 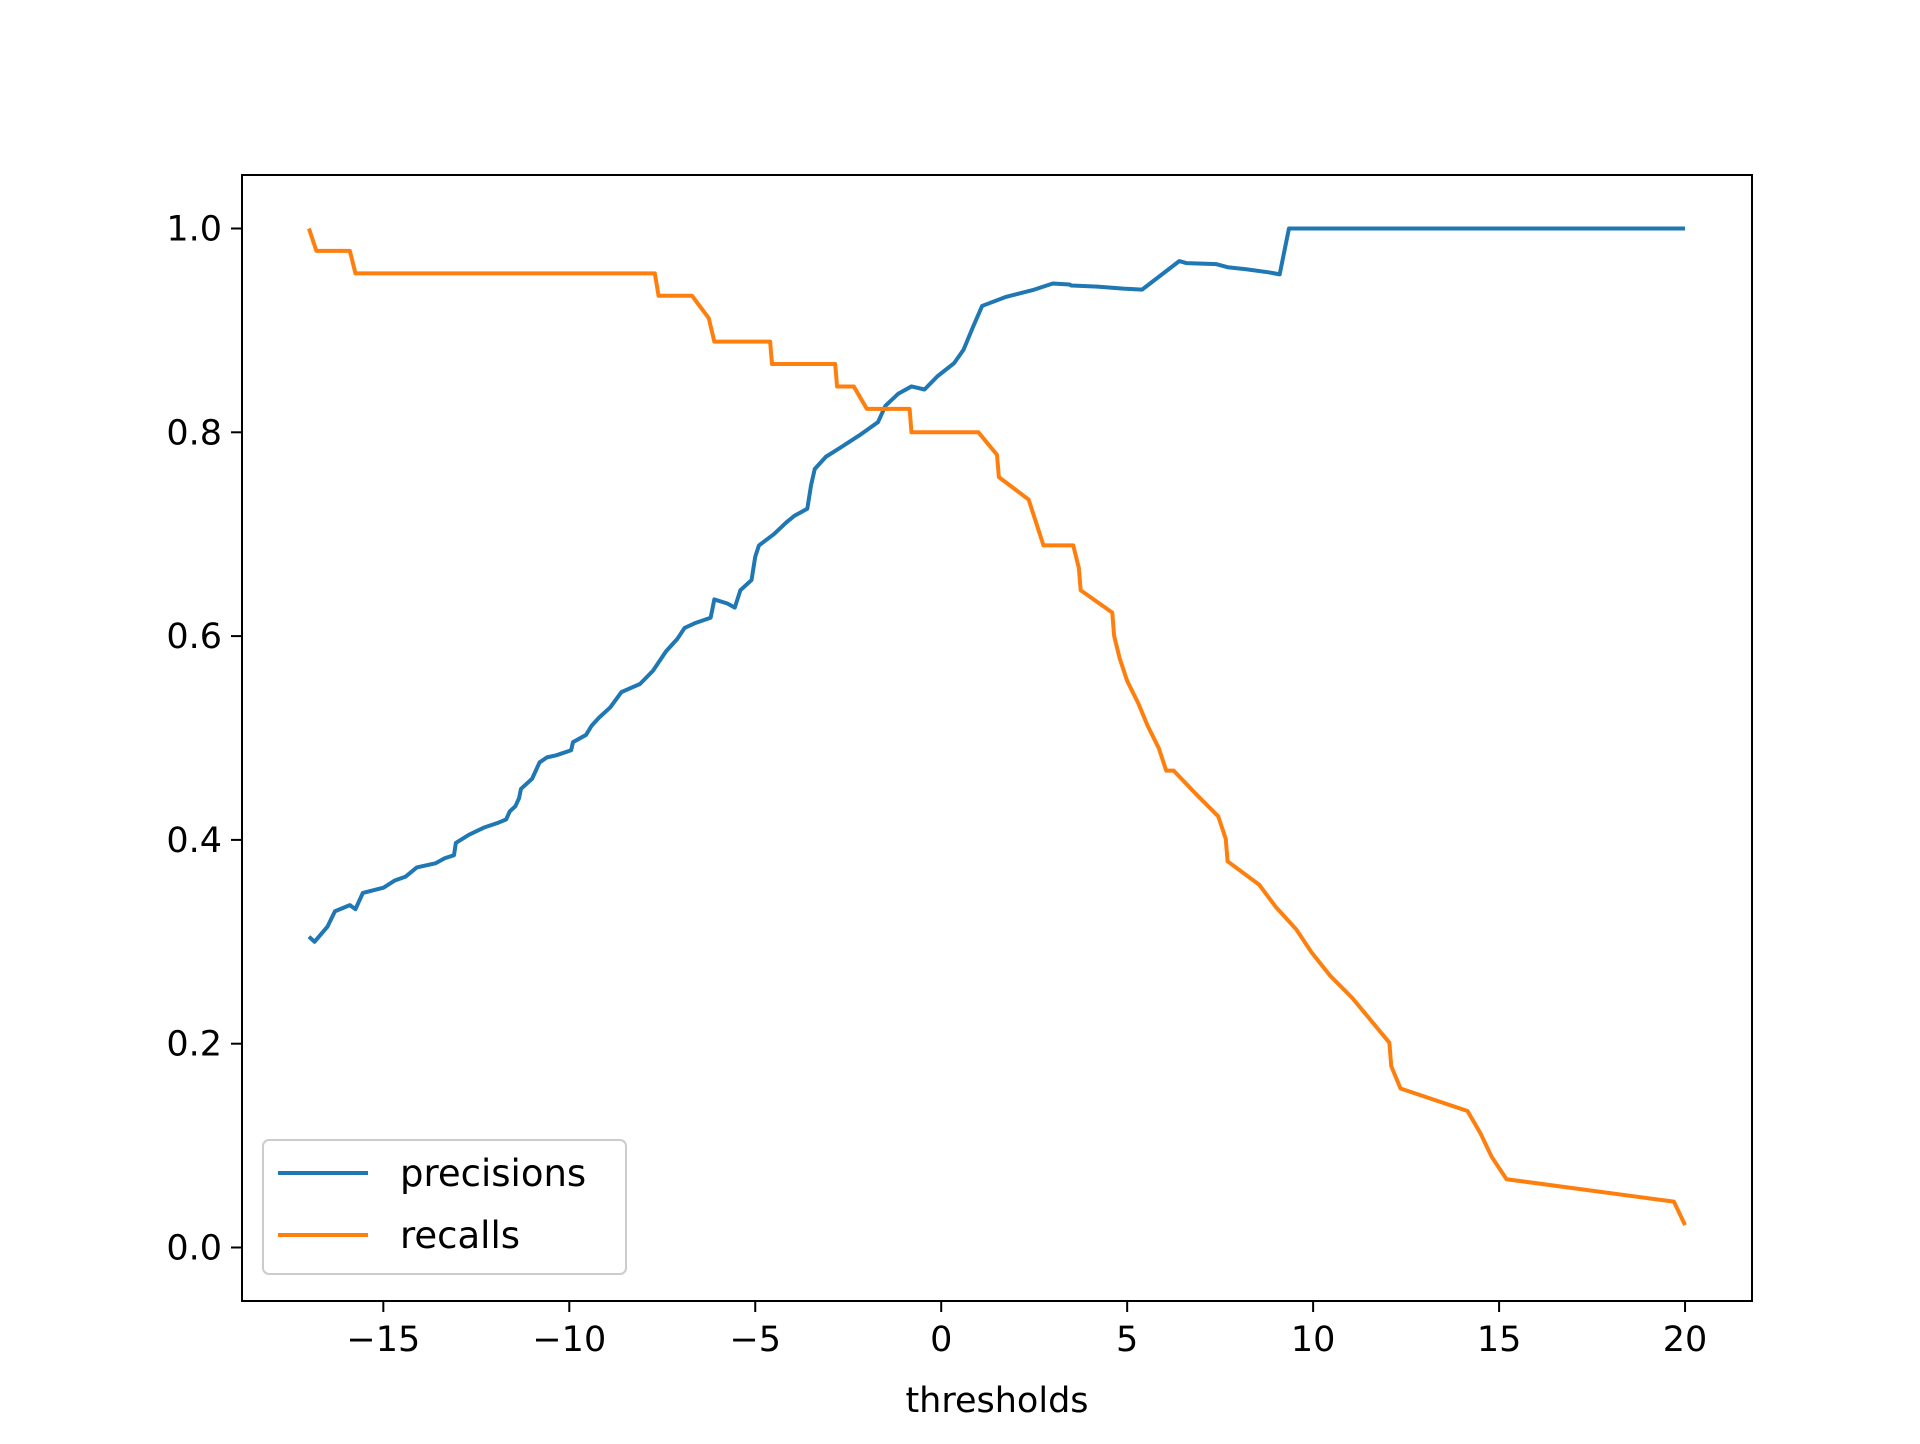 I want to click on y-tick-label: 0.6, so click(x=194, y=637).